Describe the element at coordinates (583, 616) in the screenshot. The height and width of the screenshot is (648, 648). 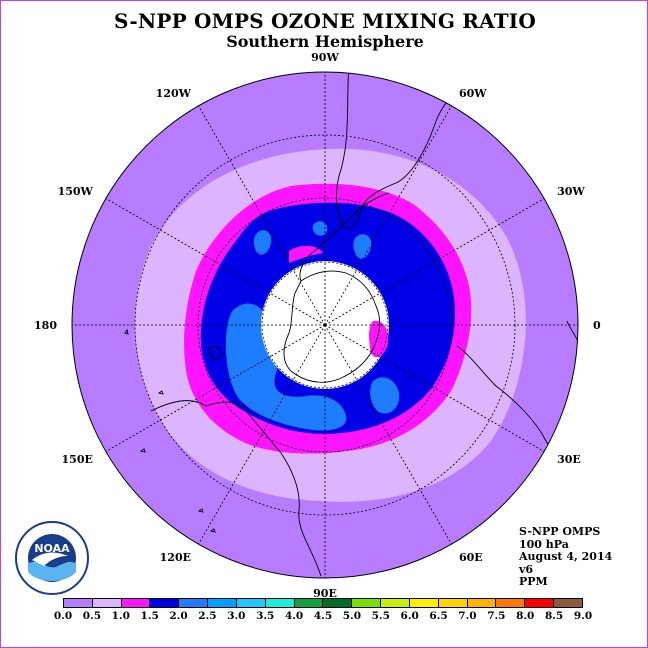
I see `colorbar-tick-label: 9.0` at that location.